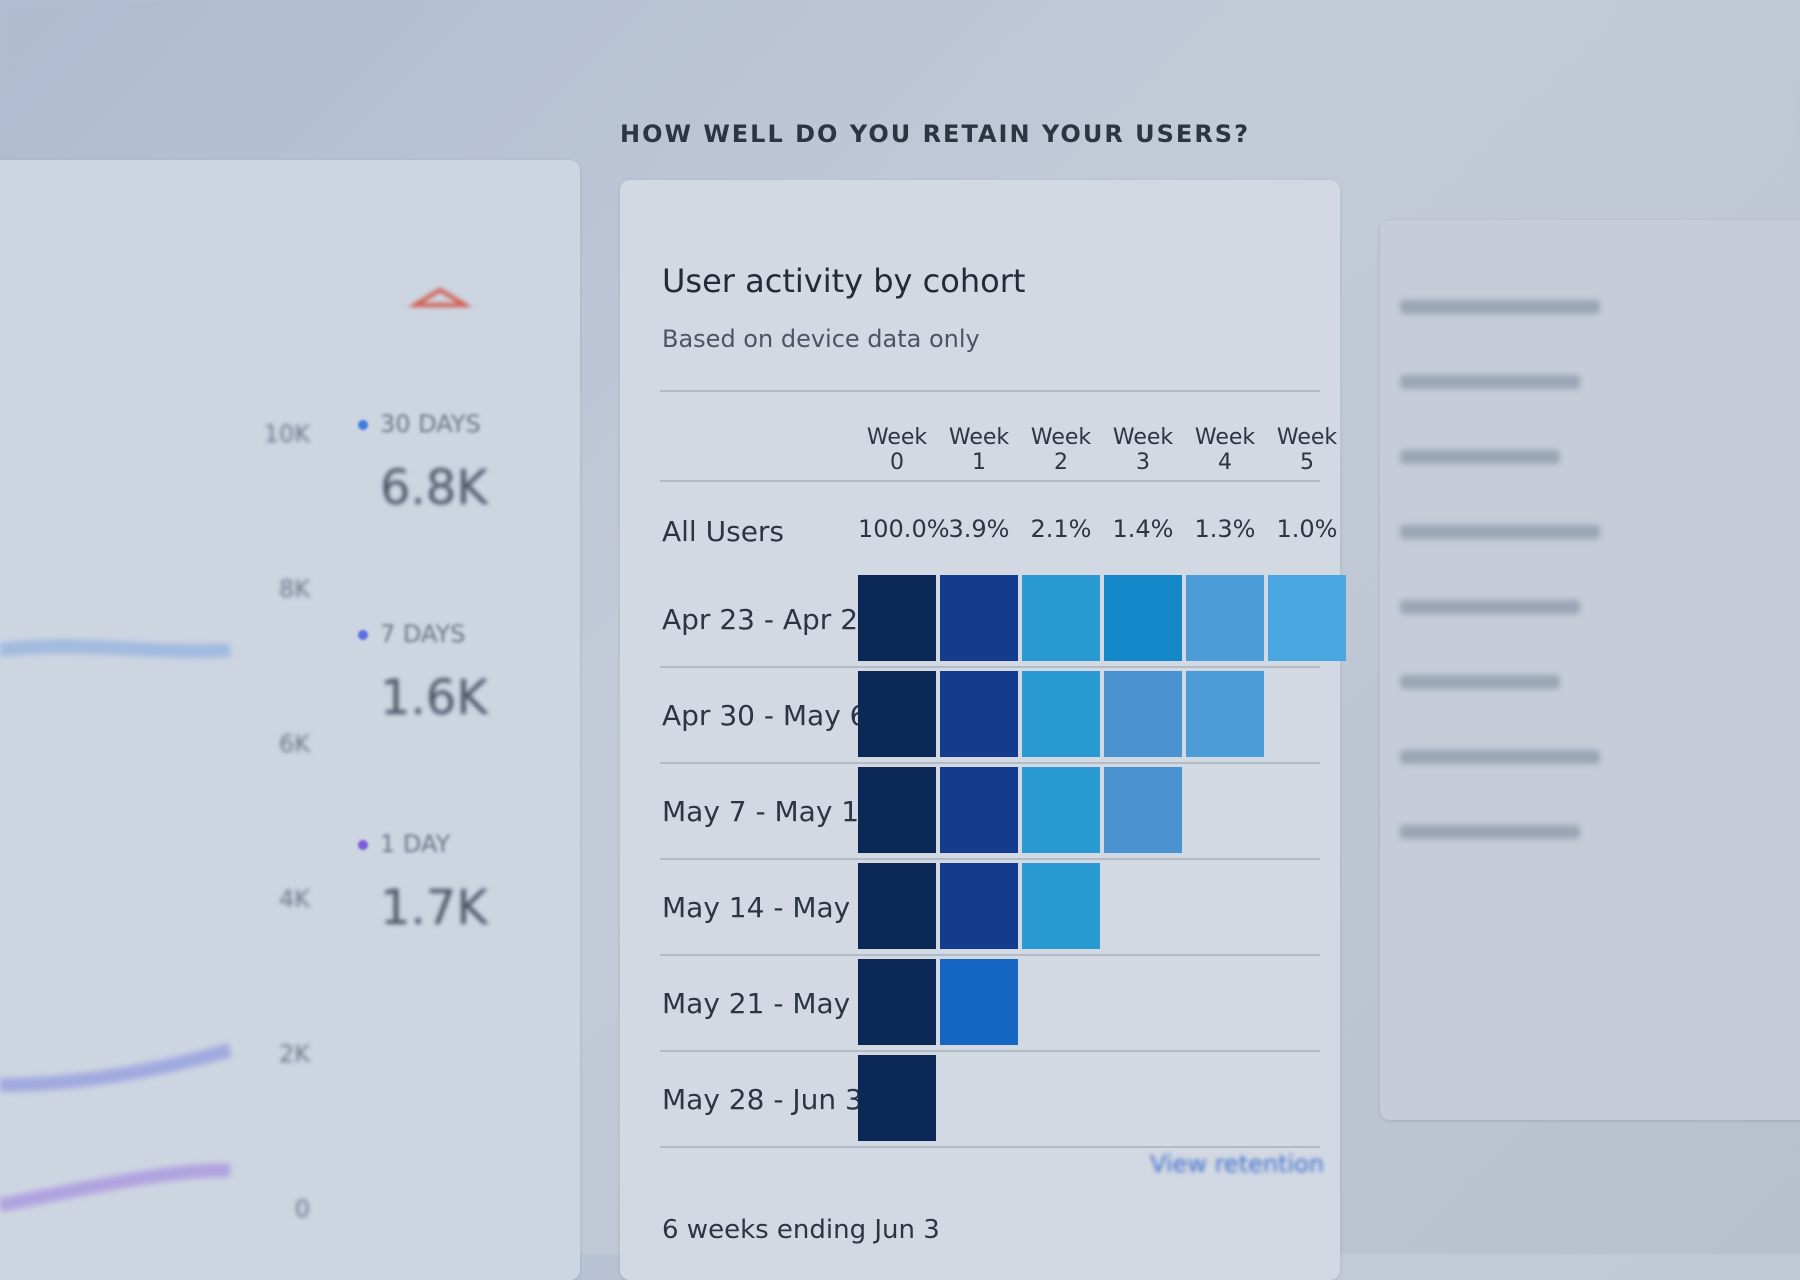 Image resolution: width=1800 pixels, height=1280 pixels. Describe the element at coordinates (935, 134) in the screenshot. I see `section-heading: HOW WELL DO YOU RETAIN YOUR USERS?` at that location.